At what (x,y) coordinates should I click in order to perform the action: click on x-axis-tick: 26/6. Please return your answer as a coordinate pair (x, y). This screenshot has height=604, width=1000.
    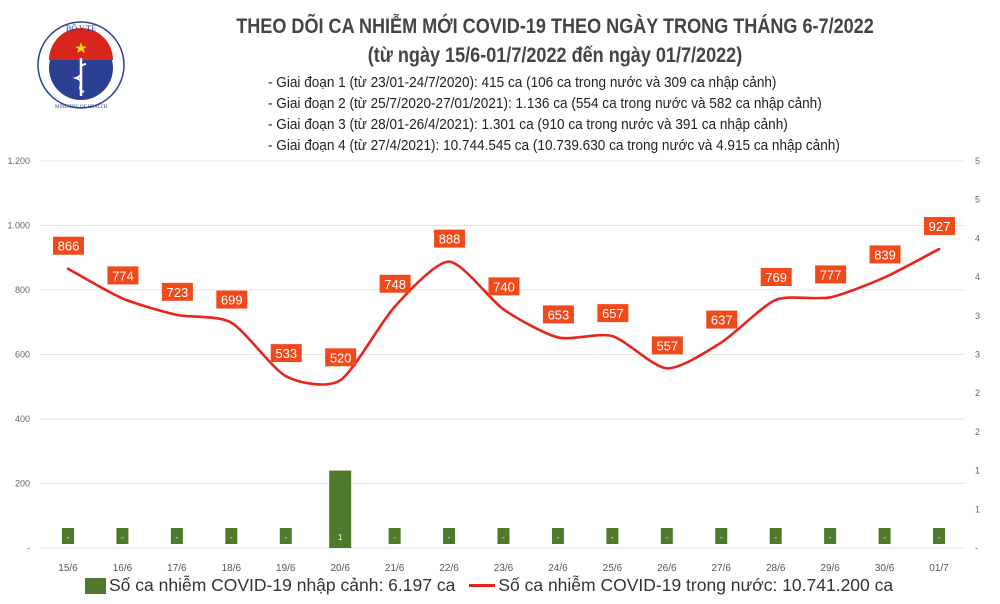
    Looking at the image, I should click on (667, 568).